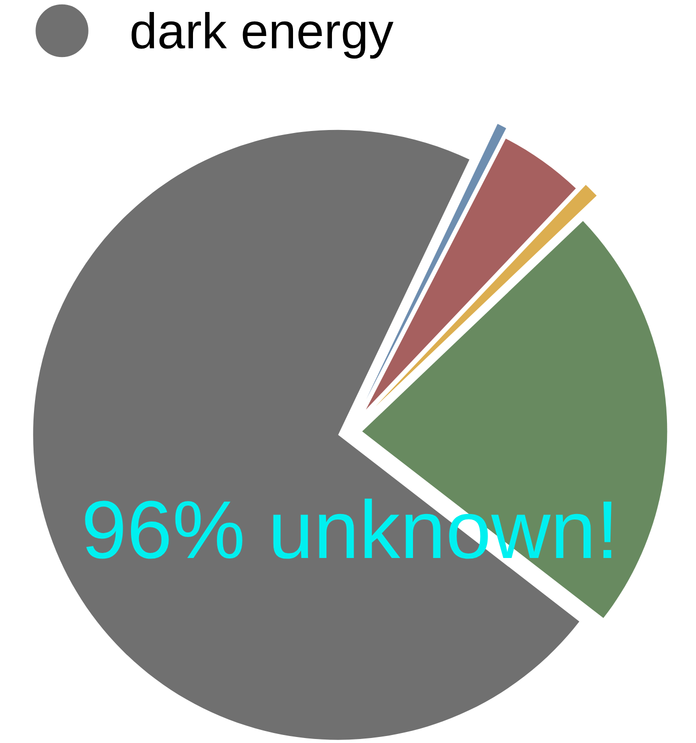  What do you see at coordinates (263, 35) in the screenshot?
I see `legend-label: dark energy` at bounding box center [263, 35].